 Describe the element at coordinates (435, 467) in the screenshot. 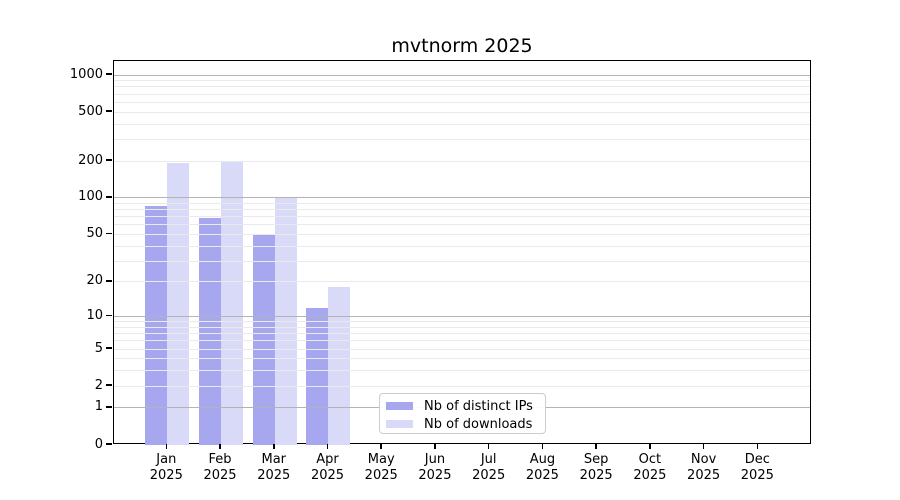

I see `x-tick-label: Jun 2025` at that location.